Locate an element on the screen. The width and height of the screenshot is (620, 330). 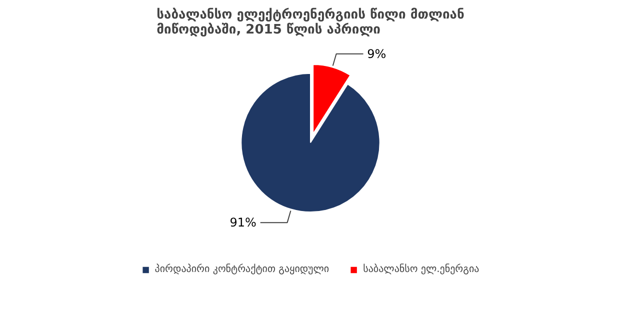
data-label: 91% is located at coordinates (243, 223).